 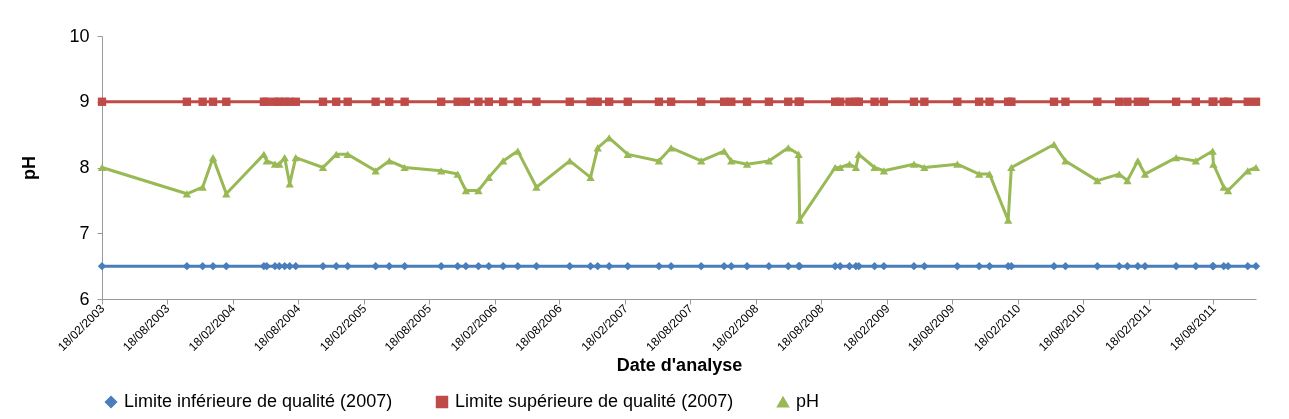 What do you see at coordinates (679, 365) in the screenshot?
I see `x-axis-title: Date d'analyse` at bounding box center [679, 365].